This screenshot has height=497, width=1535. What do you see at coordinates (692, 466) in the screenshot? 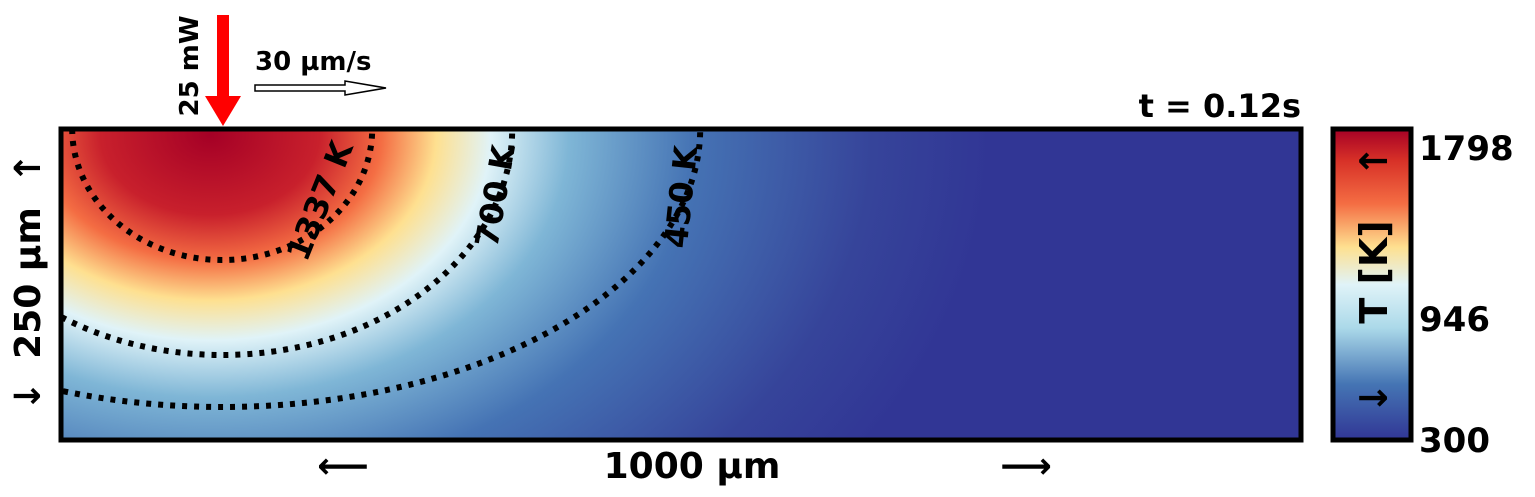
I see `x-axis-label: 1000 µm` at bounding box center [692, 466].